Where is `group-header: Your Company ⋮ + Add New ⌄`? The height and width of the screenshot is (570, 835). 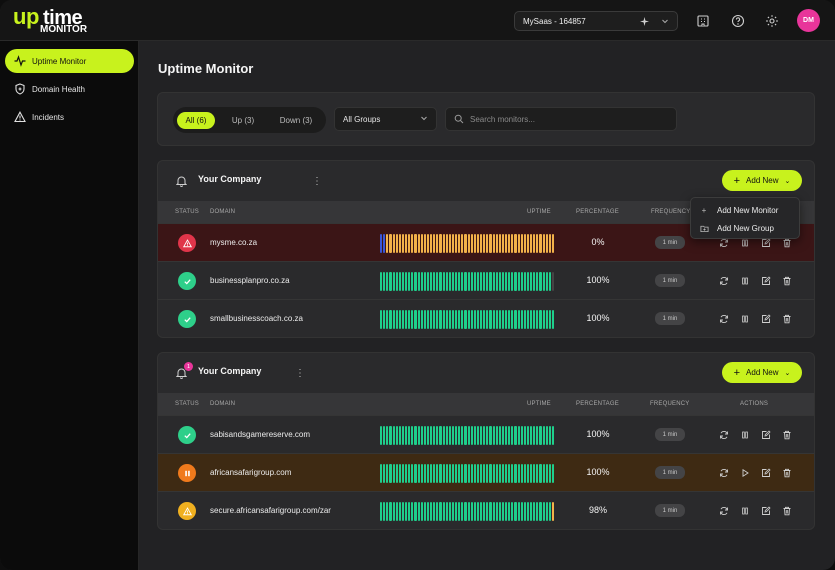
group-header: Your Company ⋮ + Add New ⌄ is located at coordinates (486, 181).